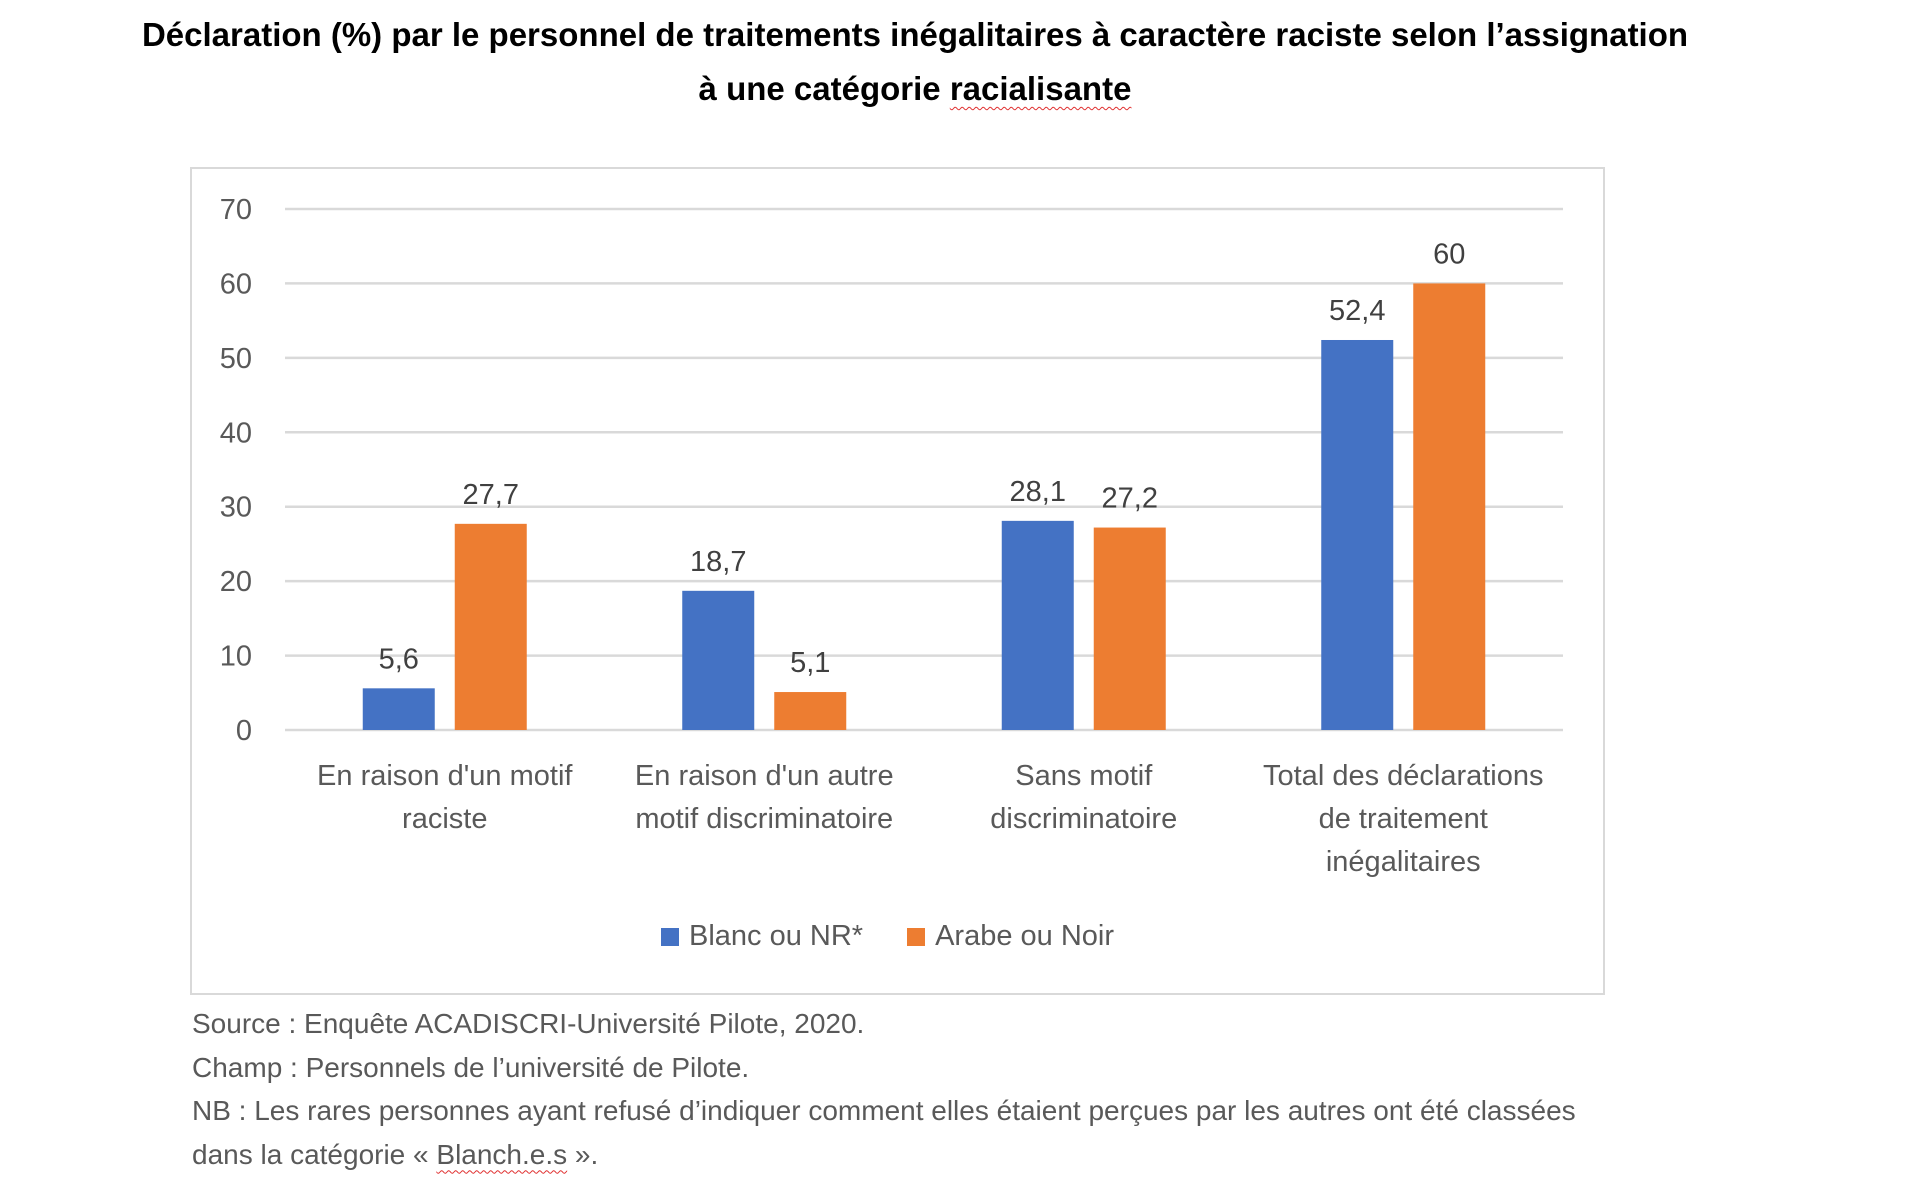  Describe the element at coordinates (824, 88) in the screenshot. I see `title-text: à une catégorie` at that location.